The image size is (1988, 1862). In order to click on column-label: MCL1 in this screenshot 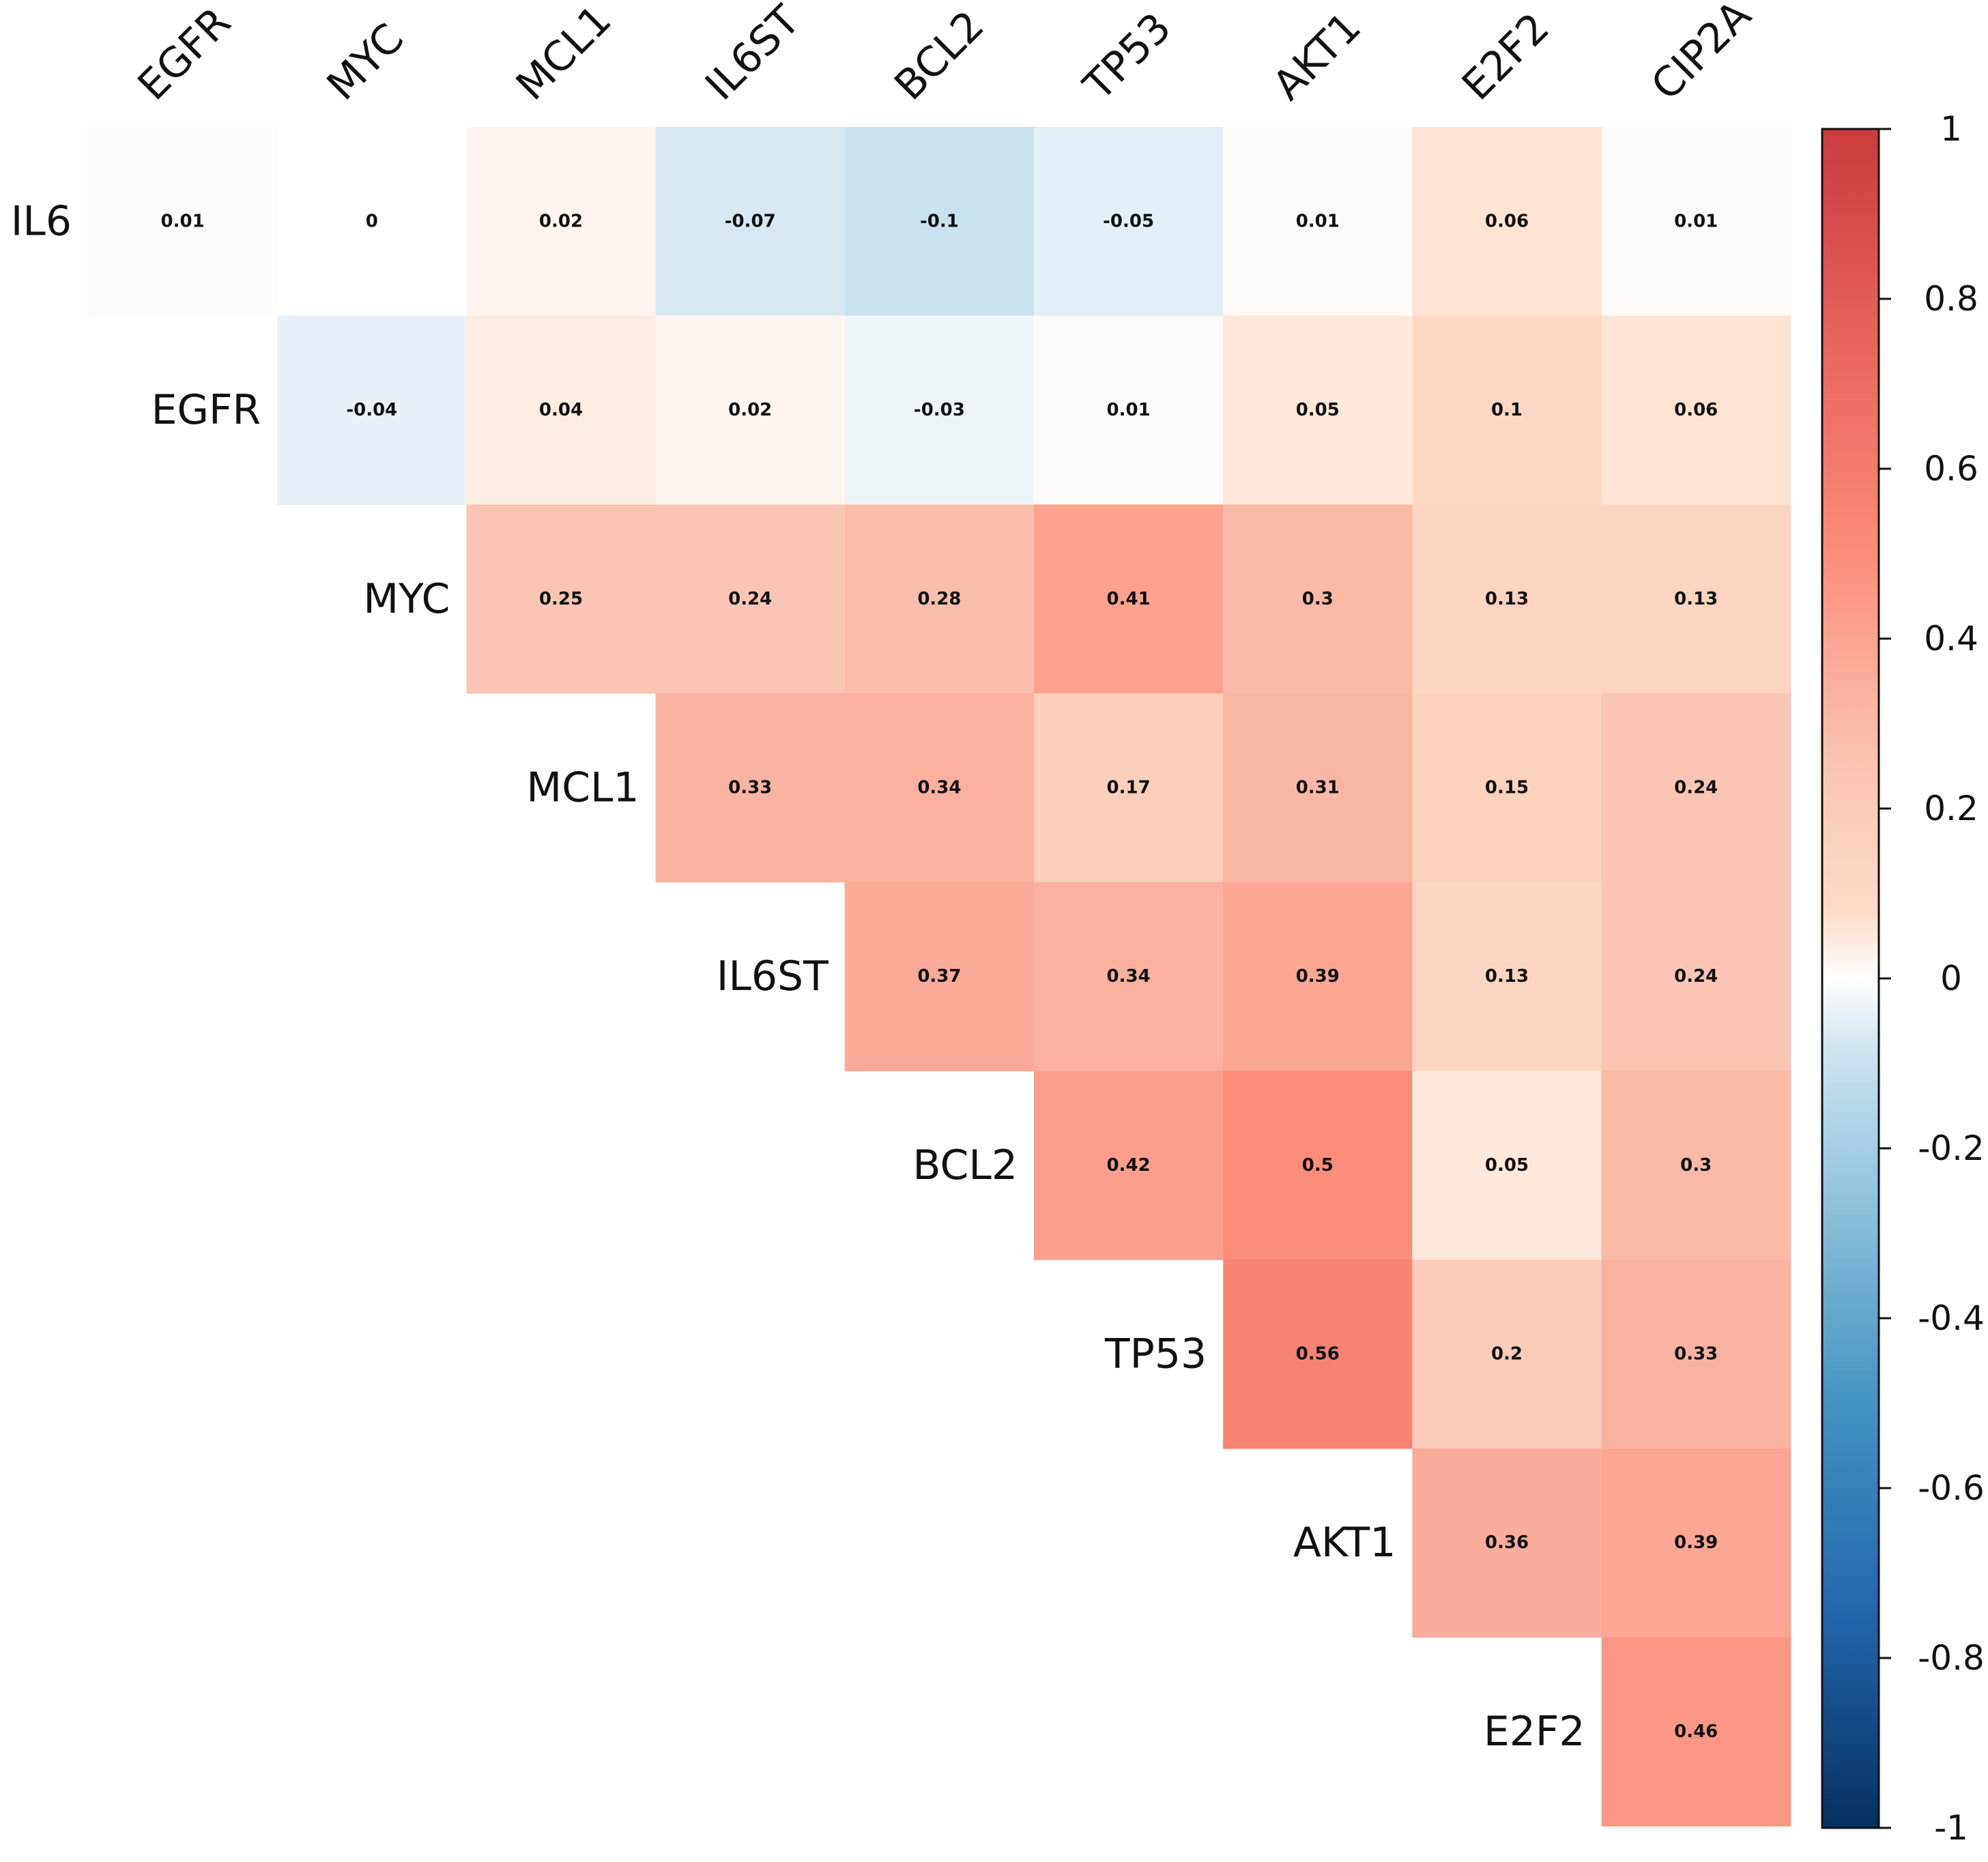, I will do `click(563, 55)`.